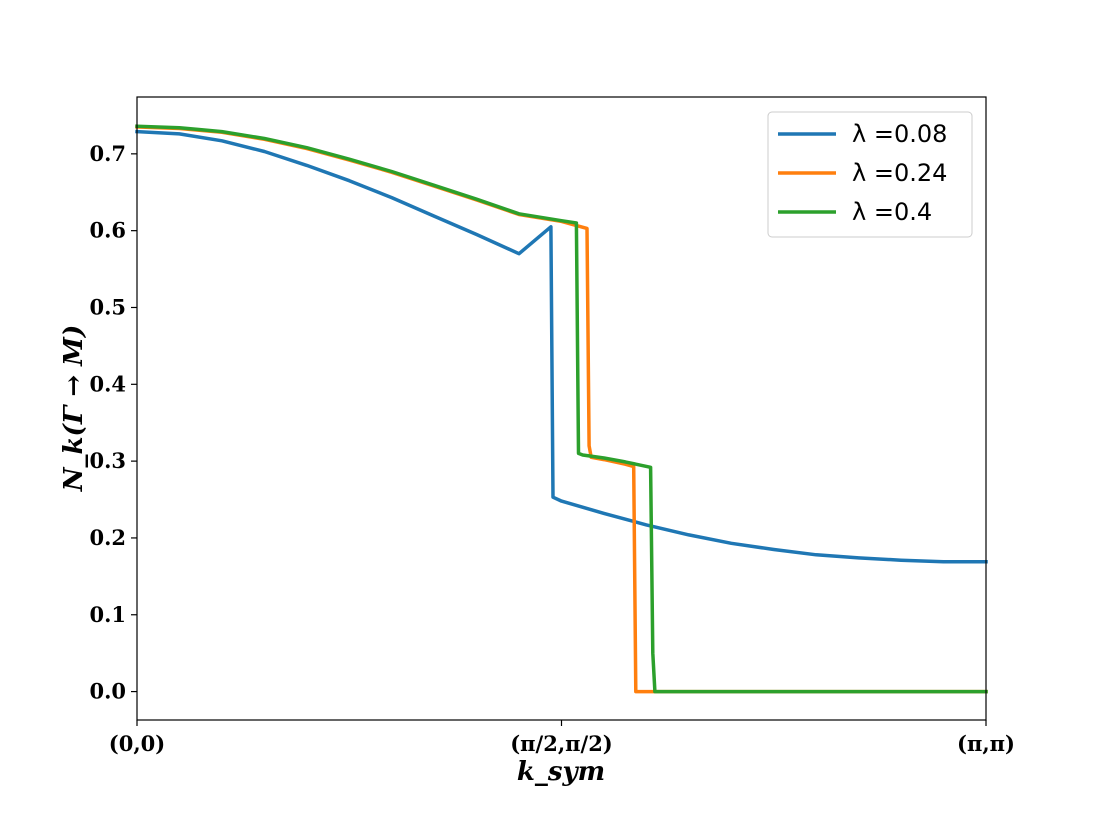 The width and height of the screenshot is (1096, 815). What do you see at coordinates (113, 422) in the screenshot?
I see `y-axis: 0.0 0.1 0.2 0.3 0.4 0.5 0.6 0.7` at bounding box center [113, 422].